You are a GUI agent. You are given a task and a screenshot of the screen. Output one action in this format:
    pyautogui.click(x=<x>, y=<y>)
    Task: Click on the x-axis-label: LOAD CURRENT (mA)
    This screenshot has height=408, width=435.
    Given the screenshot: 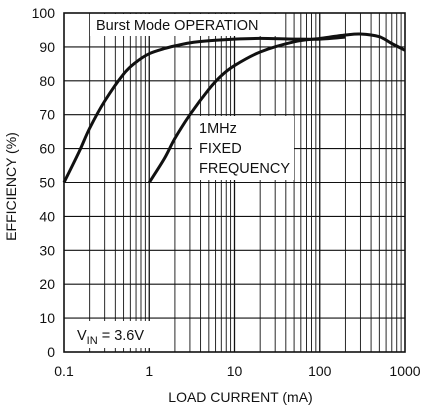 What is the action you would take?
    pyautogui.click(x=240, y=397)
    